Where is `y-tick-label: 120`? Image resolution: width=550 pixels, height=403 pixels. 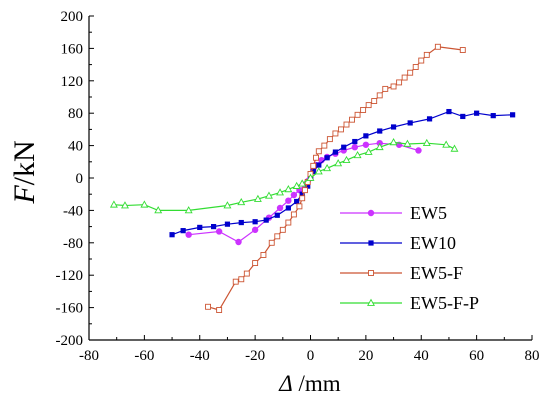
y-tick-label: 120 is located at coordinates (72, 82).